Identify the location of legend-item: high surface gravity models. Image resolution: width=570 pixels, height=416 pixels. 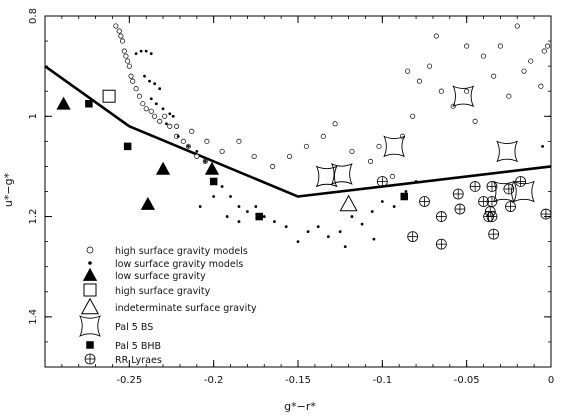
(167, 251).